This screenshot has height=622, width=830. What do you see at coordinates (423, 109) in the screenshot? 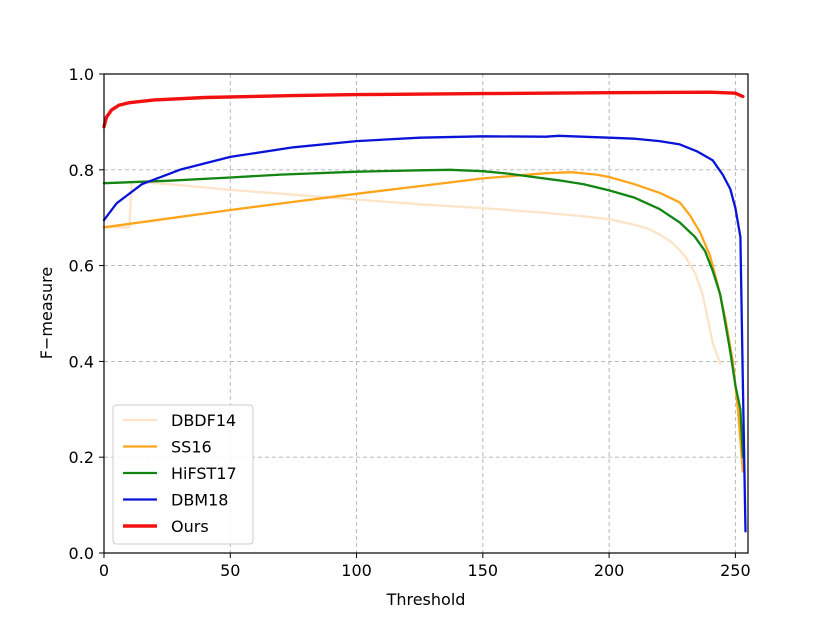
I see `series-line-ours` at bounding box center [423, 109].